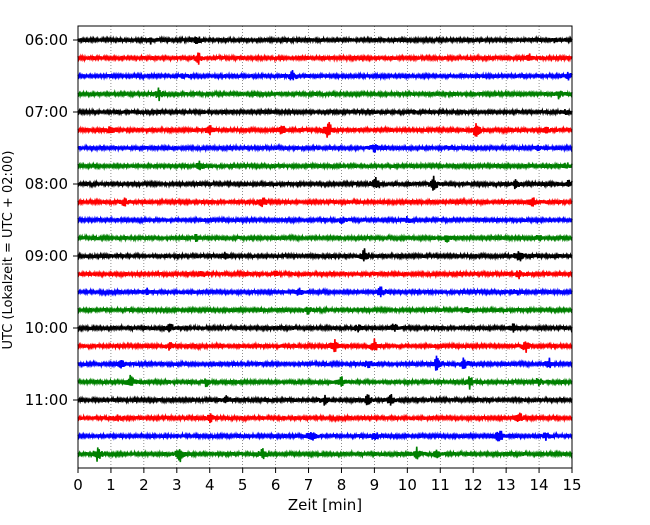 Image resolution: width=650 pixels, height=525 pixels. I want to click on x-tick-label: 12, so click(473, 485).